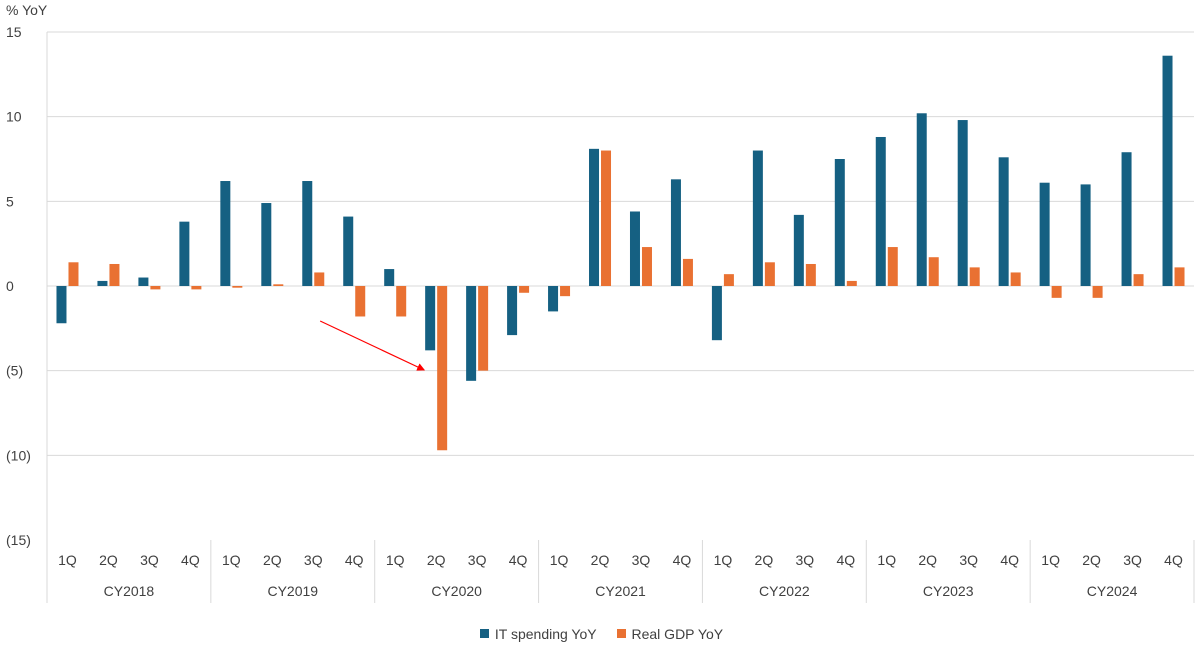  Describe the element at coordinates (10, 286) in the screenshot. I see `y-tick-label: 0` at that location.